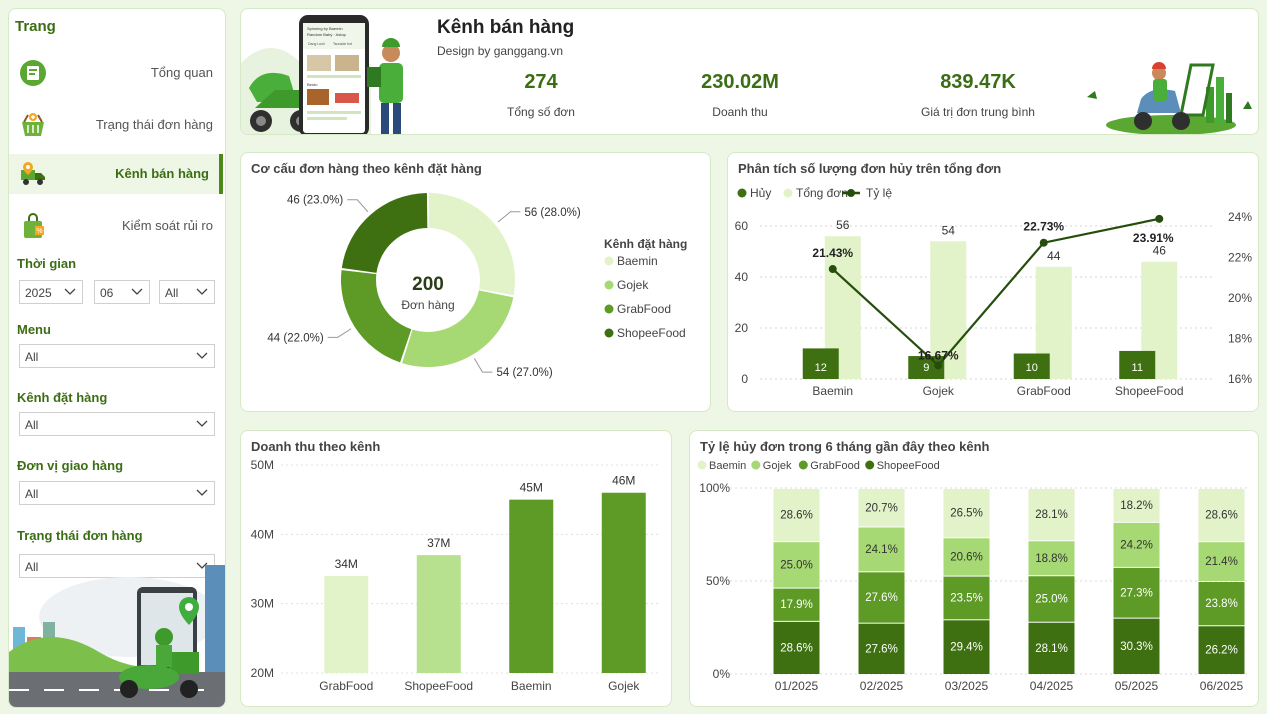  What do you see at coordinates (727, 466) in the screenshot?
I see `stack-legend-label: Baemin` at bounding box center [727, 466].